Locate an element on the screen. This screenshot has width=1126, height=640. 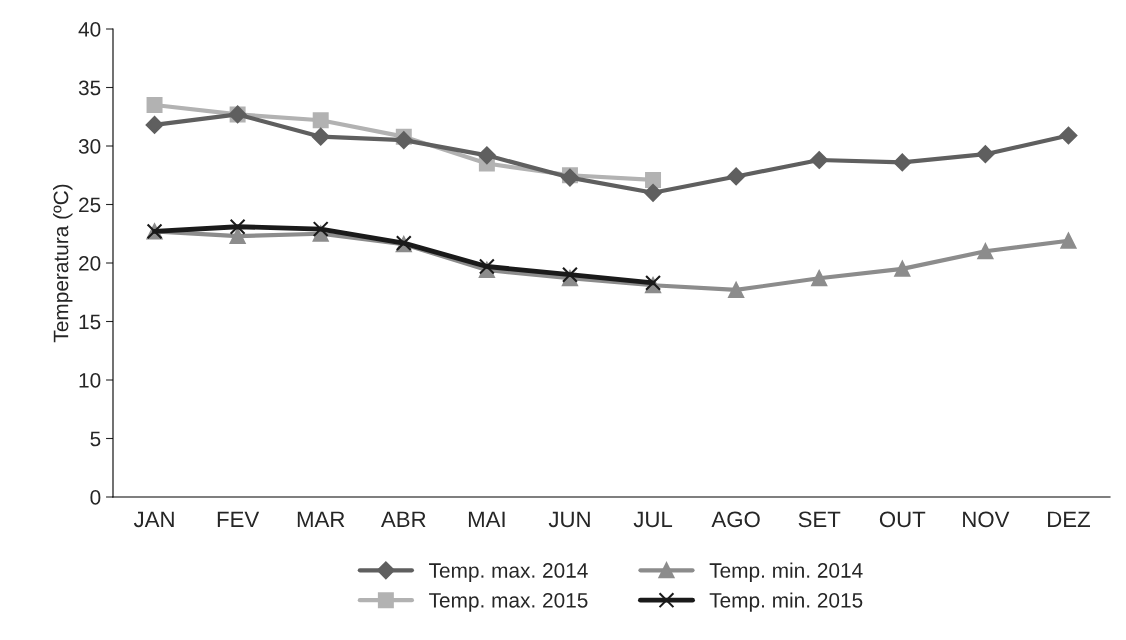
x-tick-label: NOV is located at coordinates (986, 519).